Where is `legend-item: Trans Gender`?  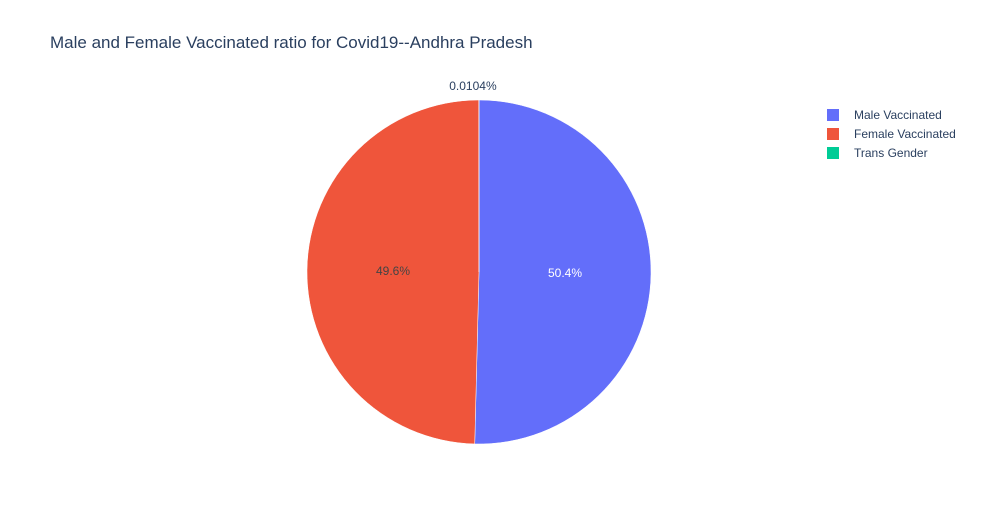
legend-item: Trans Gender is located at coordinates (891, 152).